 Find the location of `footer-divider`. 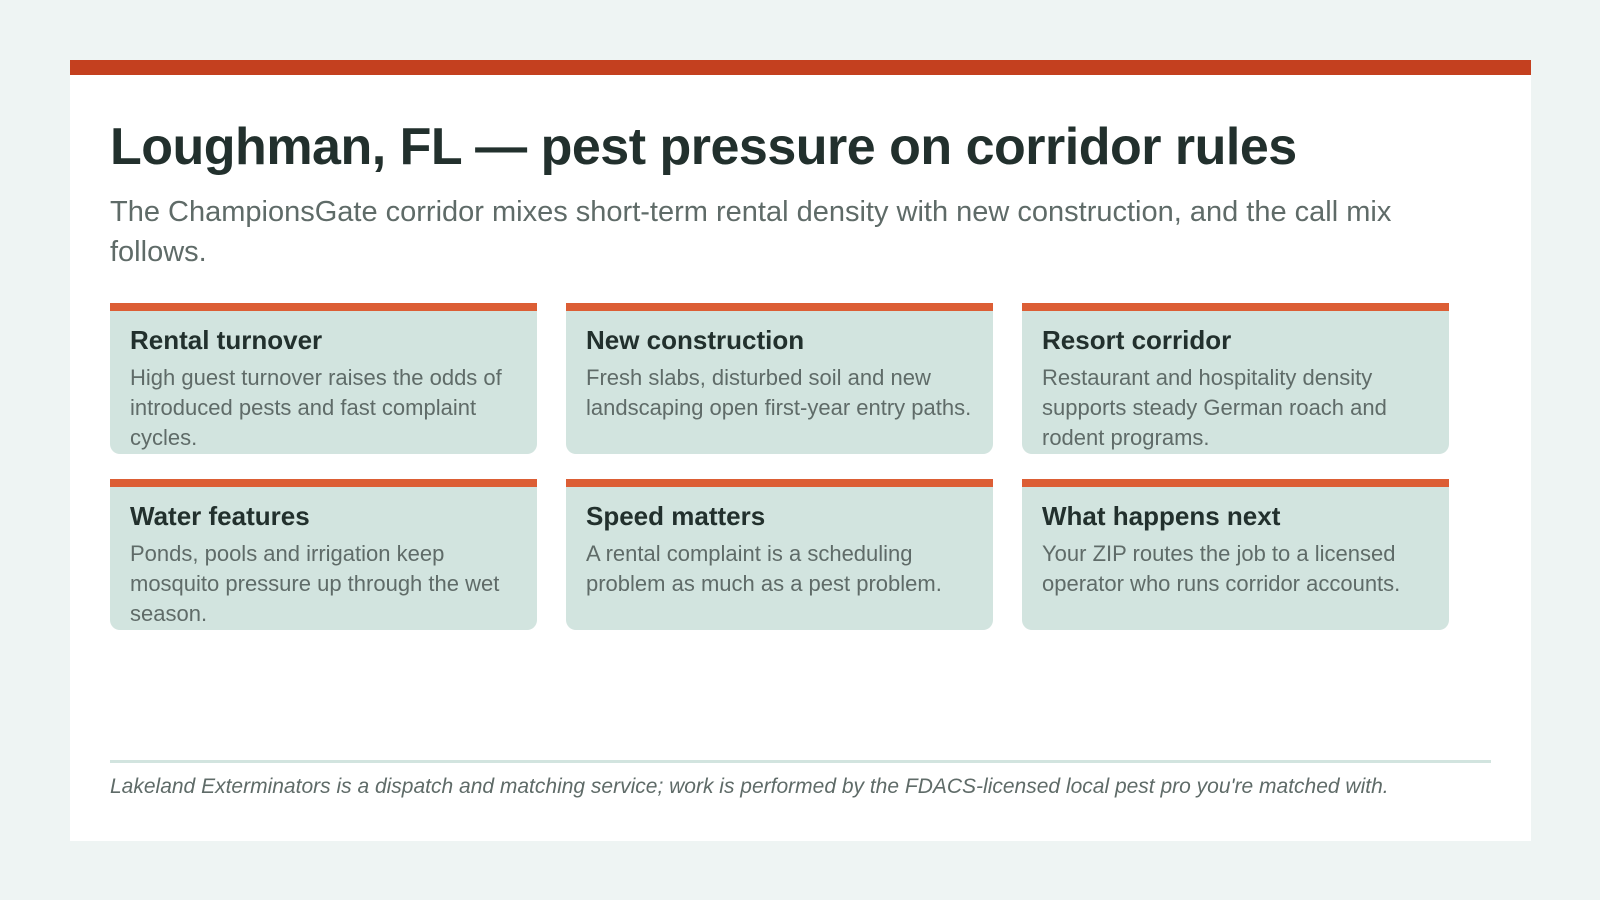

footer-divider is located at coordinates (800, 761).